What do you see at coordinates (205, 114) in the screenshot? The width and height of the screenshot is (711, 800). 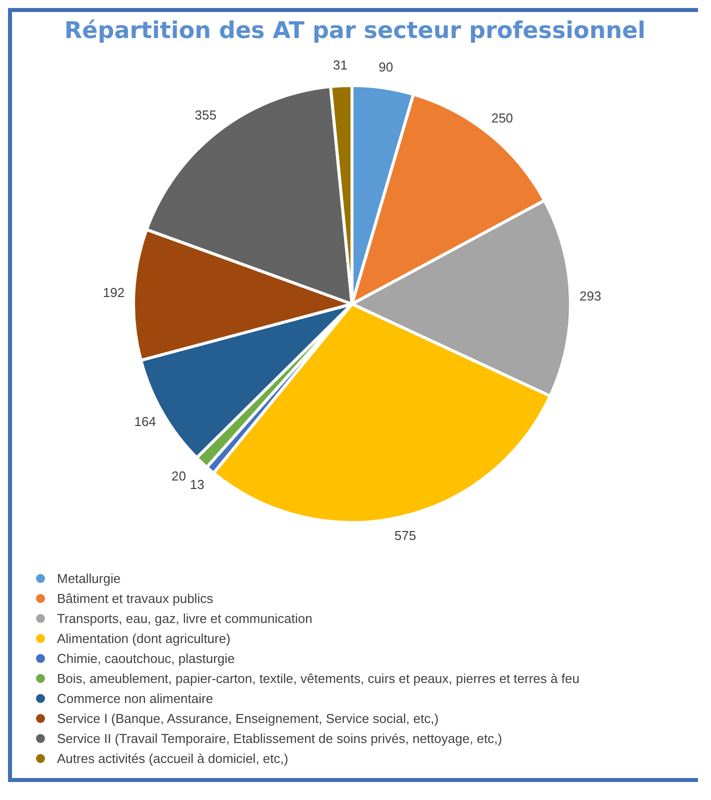 I see `data-label: 355` at bounding box center [205, 114].